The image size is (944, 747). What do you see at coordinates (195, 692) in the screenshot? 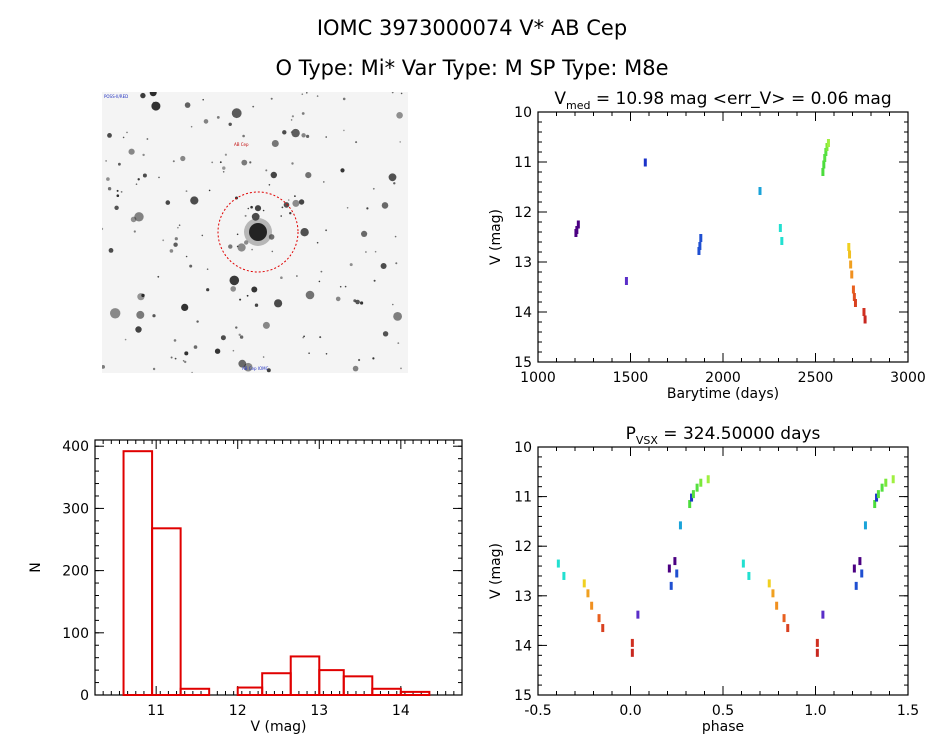
I see `histogram-bar` at bounding box center [195, 692].